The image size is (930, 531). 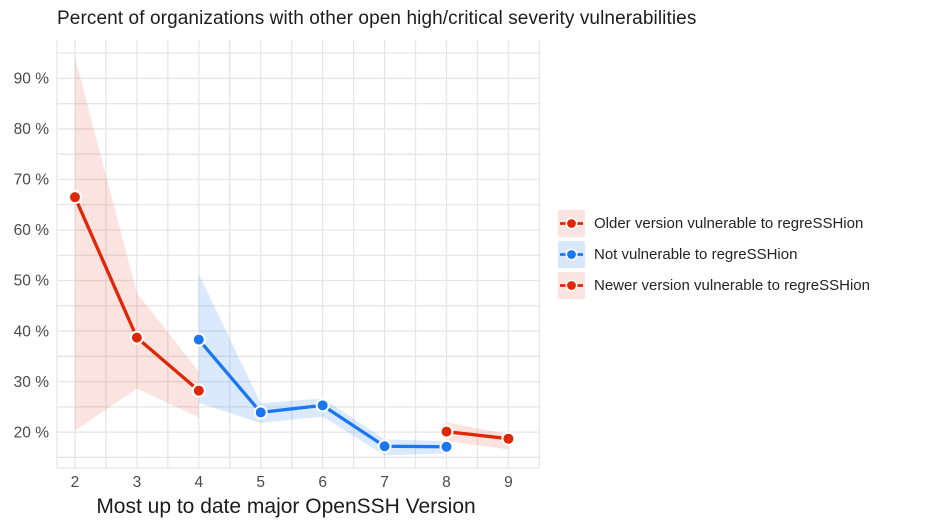 What do you see at coordinates (32, 382) in the screenshot?
I see `svg-text: 30 %` at bounding box center [32, 382].